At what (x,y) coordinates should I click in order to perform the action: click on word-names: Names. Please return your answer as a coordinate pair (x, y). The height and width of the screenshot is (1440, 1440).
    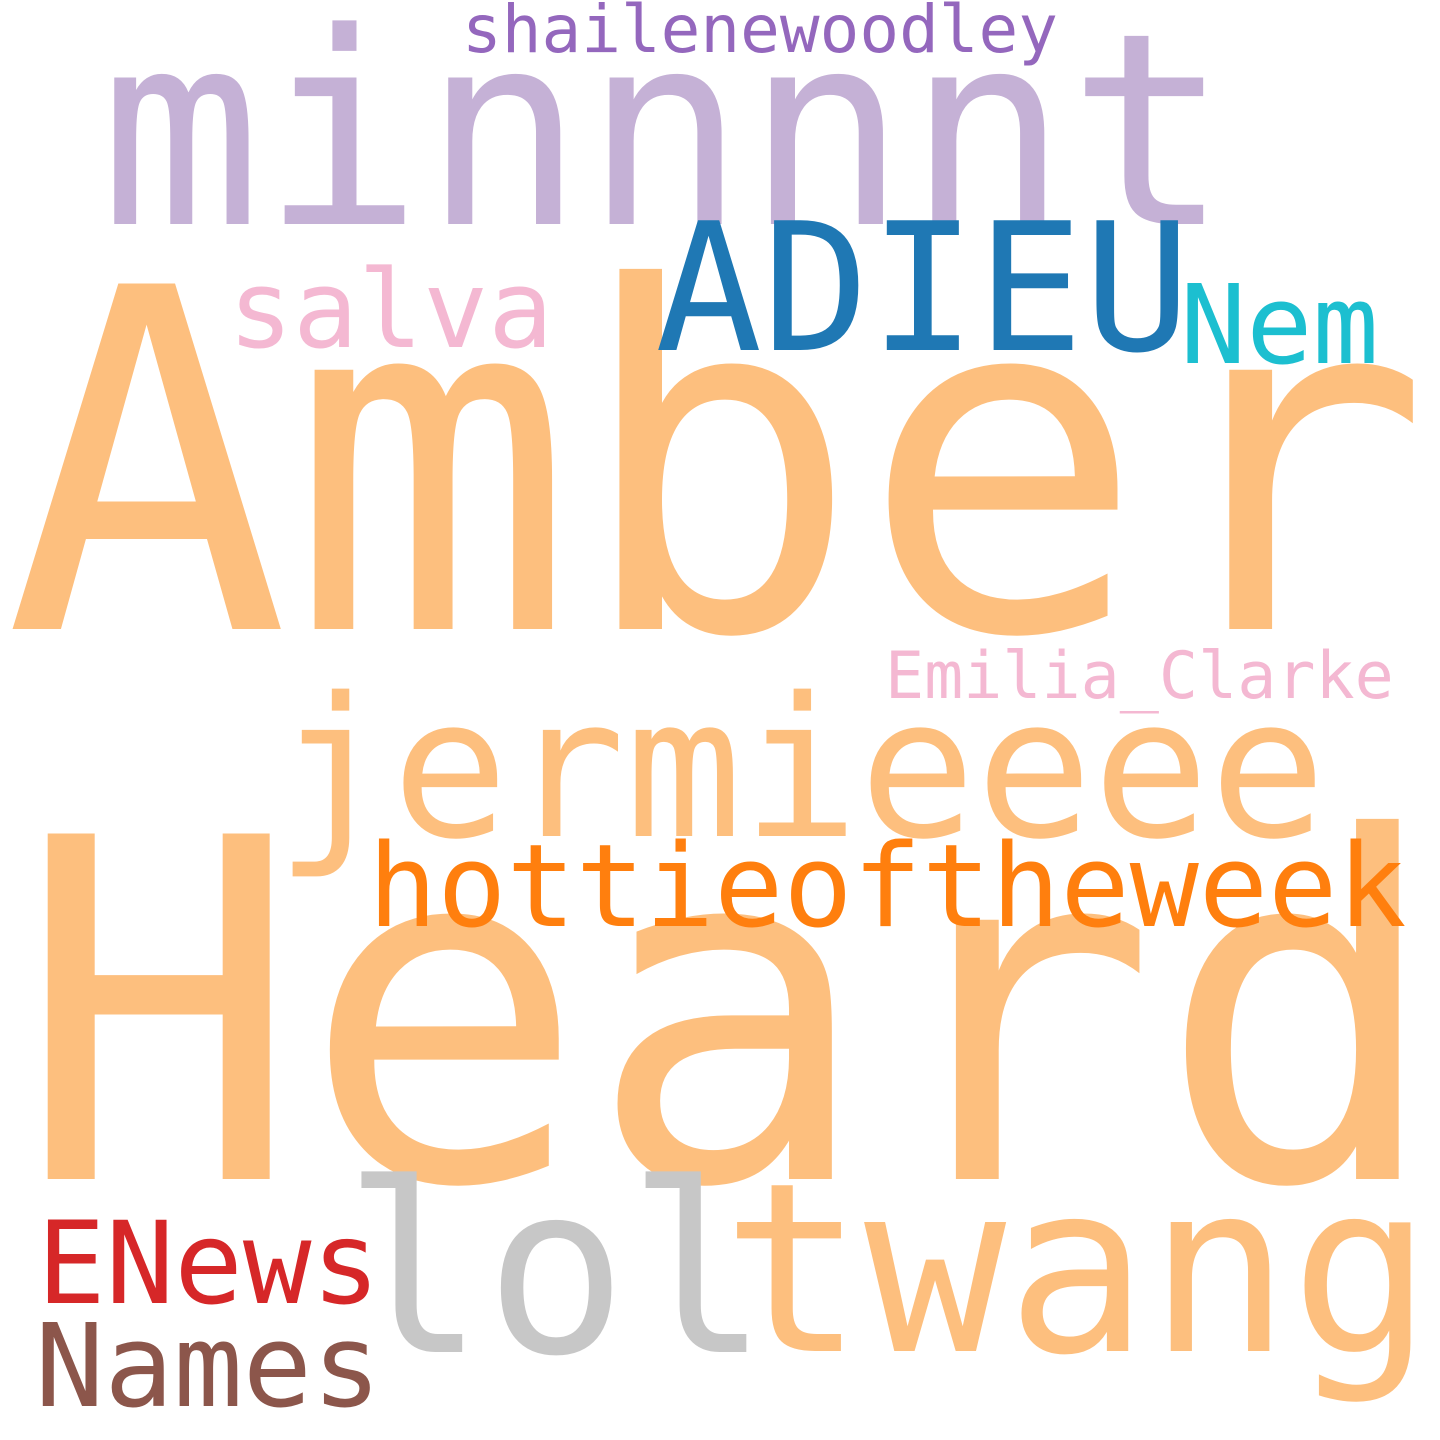
    Looking at the image, I should click on (208, 1367).